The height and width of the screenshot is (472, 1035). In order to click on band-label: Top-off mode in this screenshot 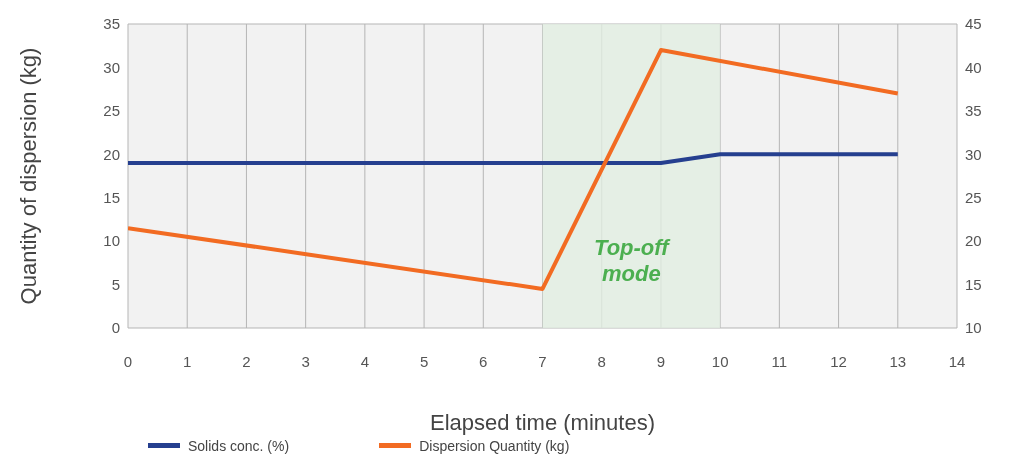, I will do `click(633, 261)`.